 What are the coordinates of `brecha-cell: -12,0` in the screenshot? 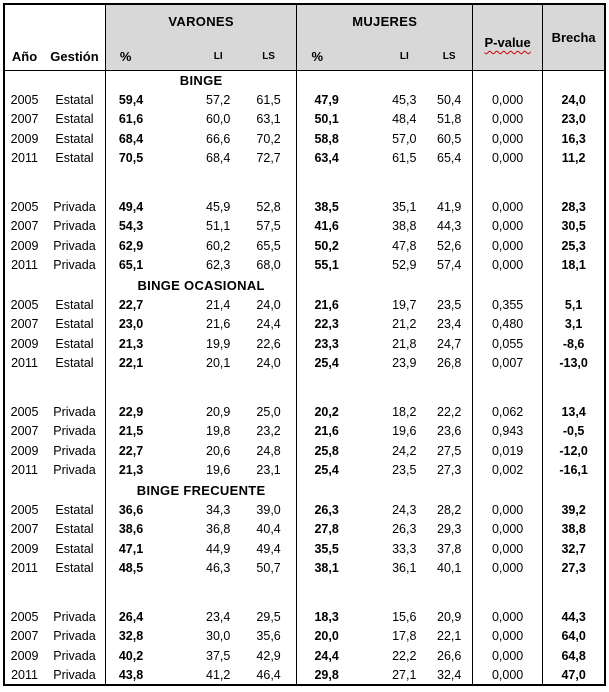 It's located at (573, 450).